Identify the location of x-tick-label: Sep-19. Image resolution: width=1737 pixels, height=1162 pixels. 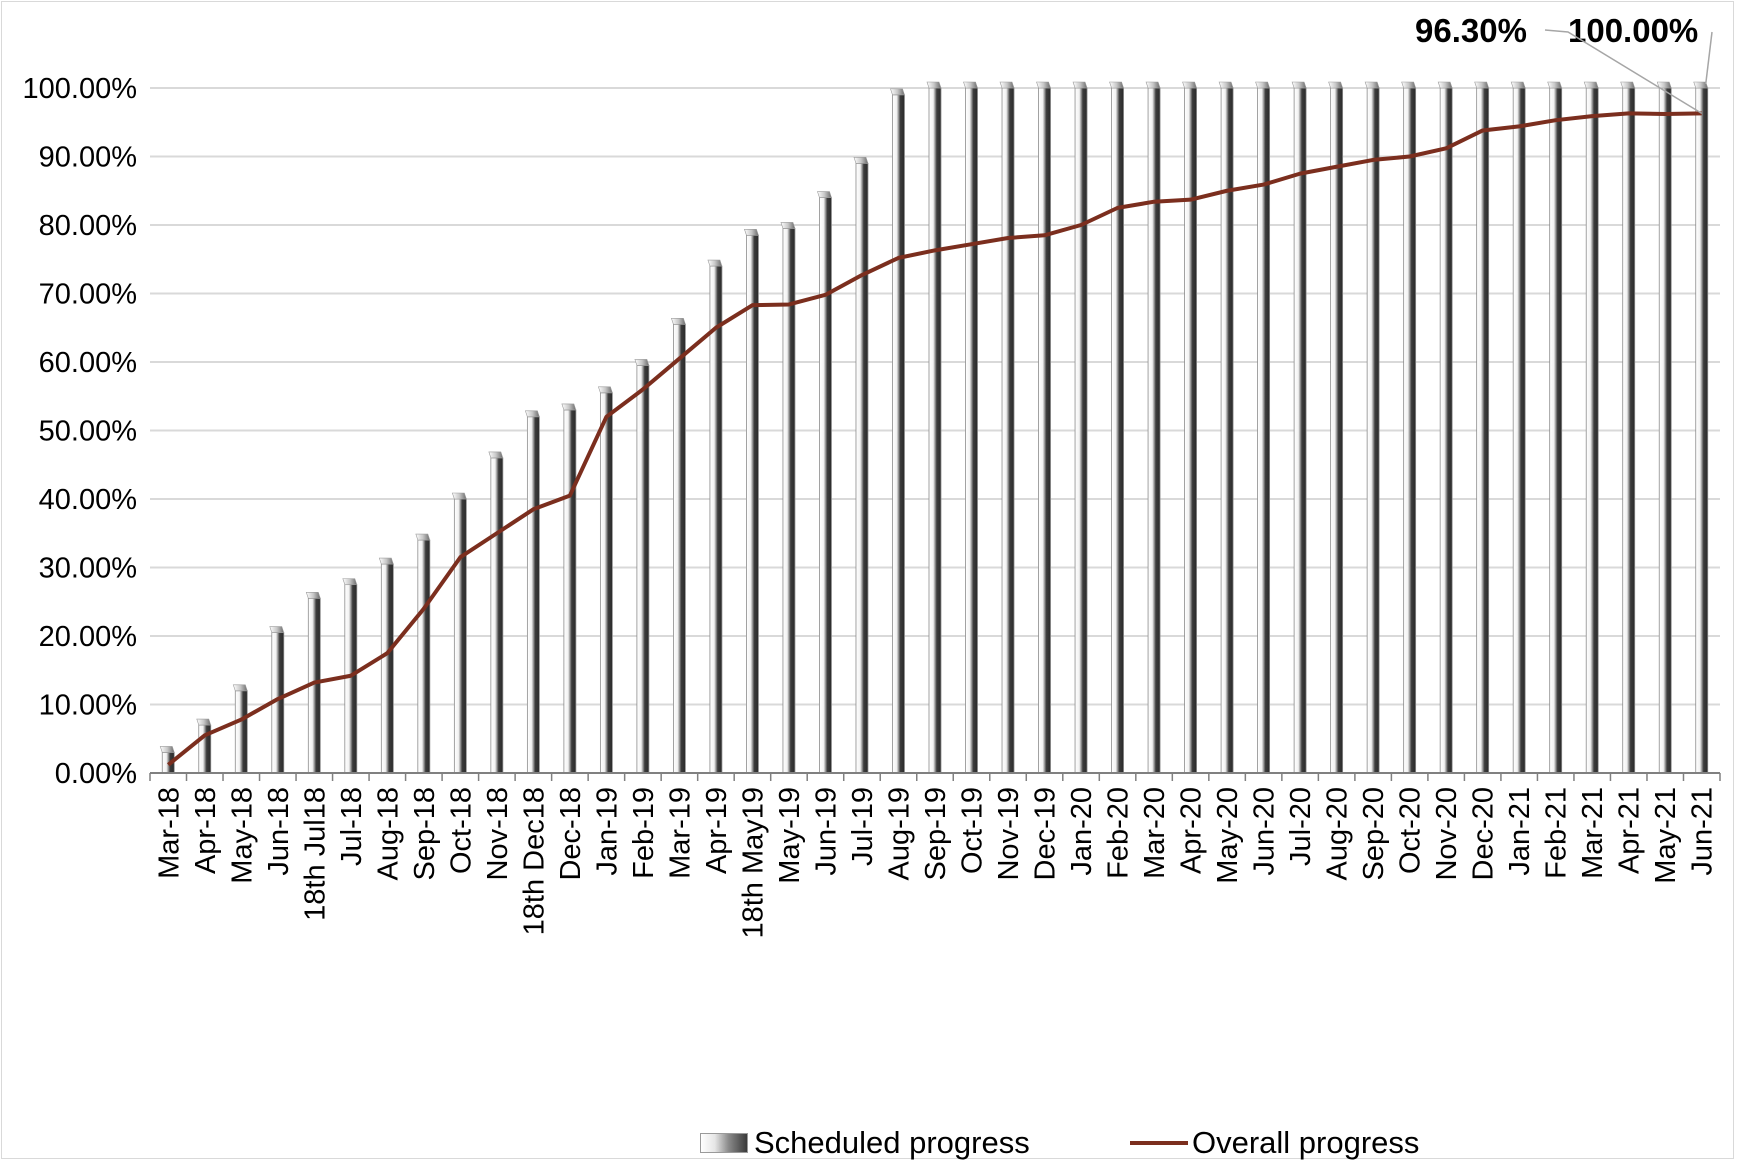
(936, 834).